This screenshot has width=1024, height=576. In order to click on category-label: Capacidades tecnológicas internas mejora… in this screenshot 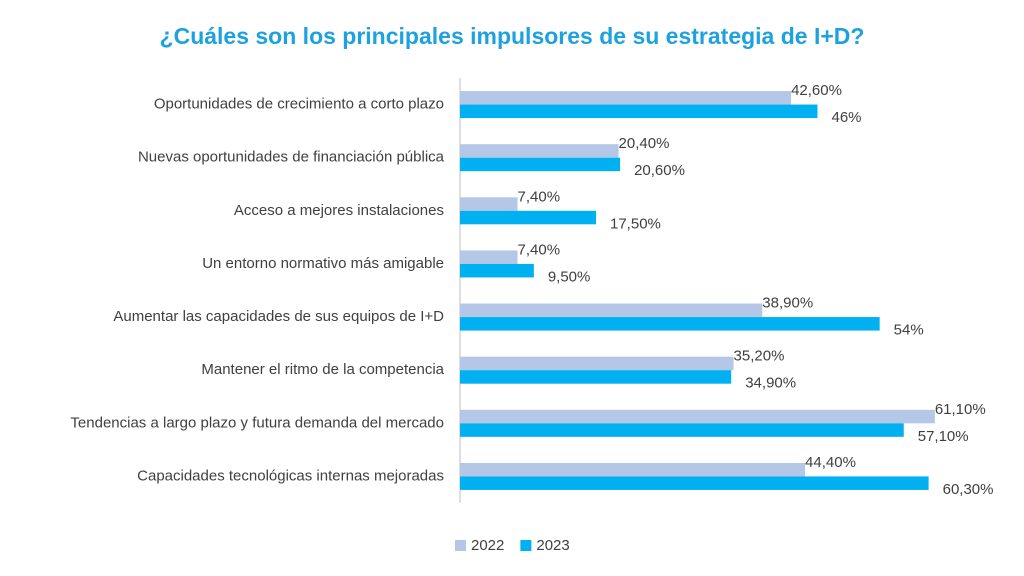, I will do `click(290, 475)`.